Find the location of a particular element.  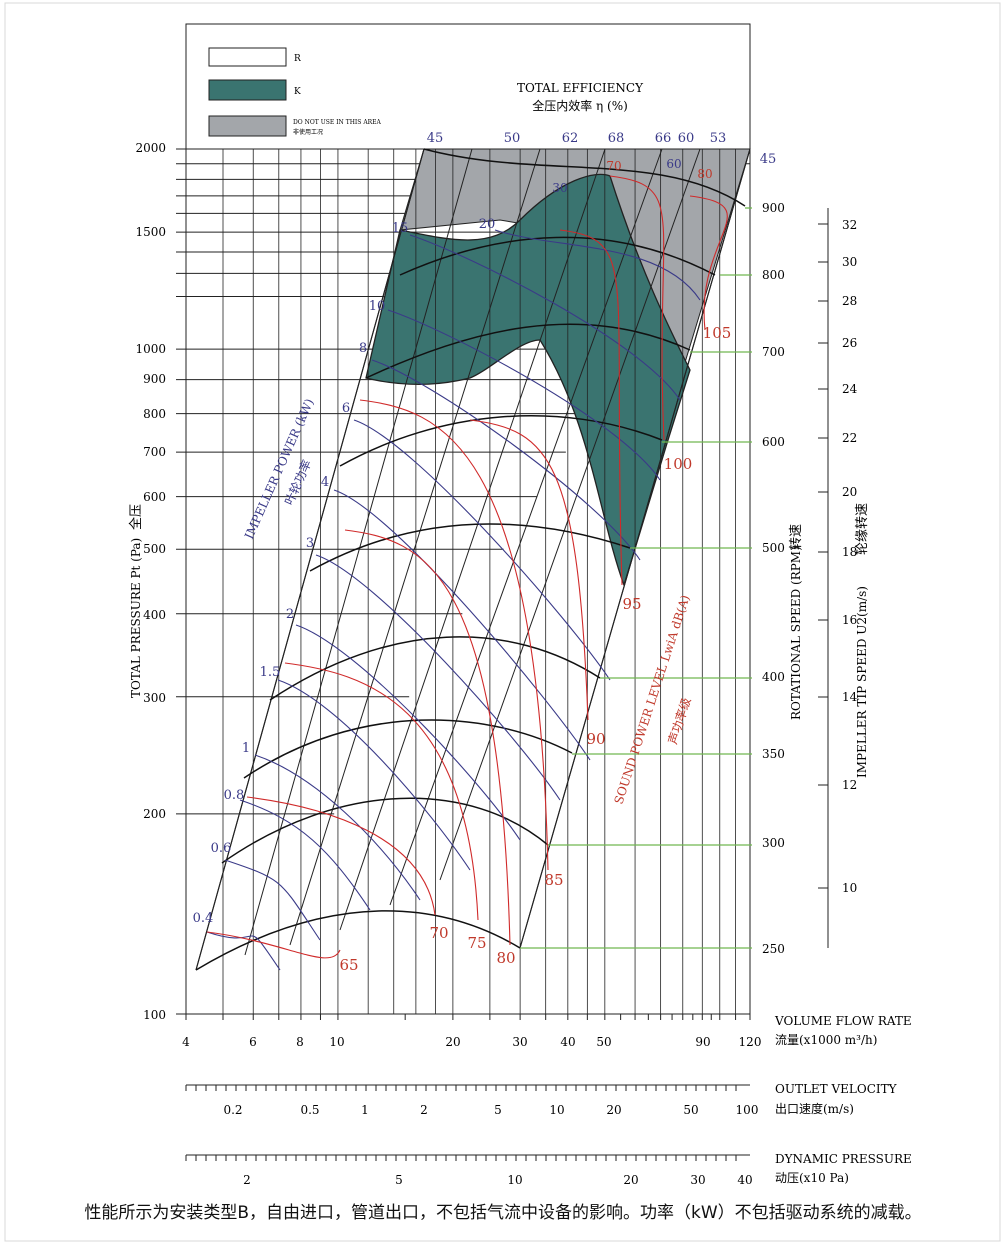

k-zone is located at coordinates (528, 380).